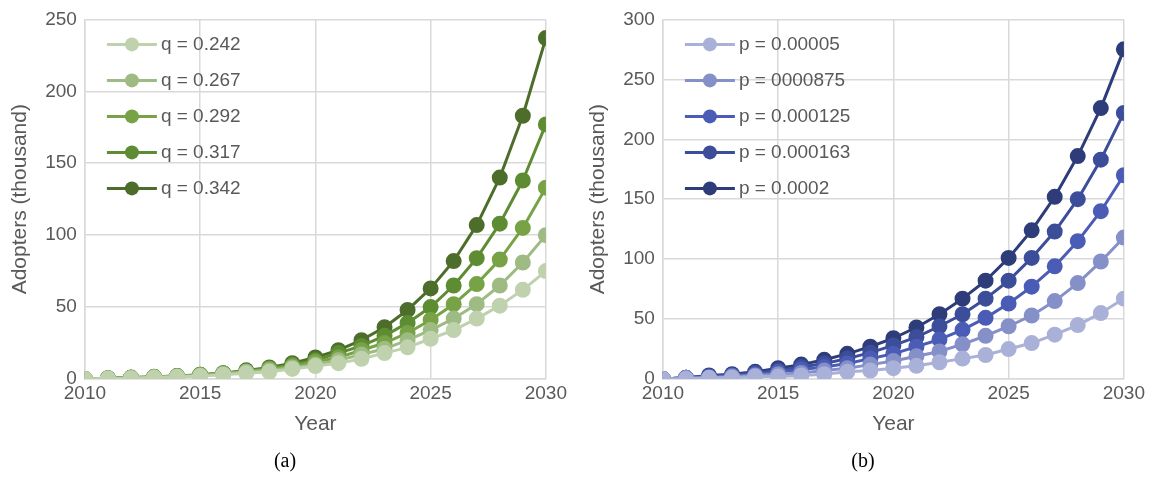 The width and height of the screenshot is (1152, 487). I want to click on y-tick-label: 300, so click(639, 18).